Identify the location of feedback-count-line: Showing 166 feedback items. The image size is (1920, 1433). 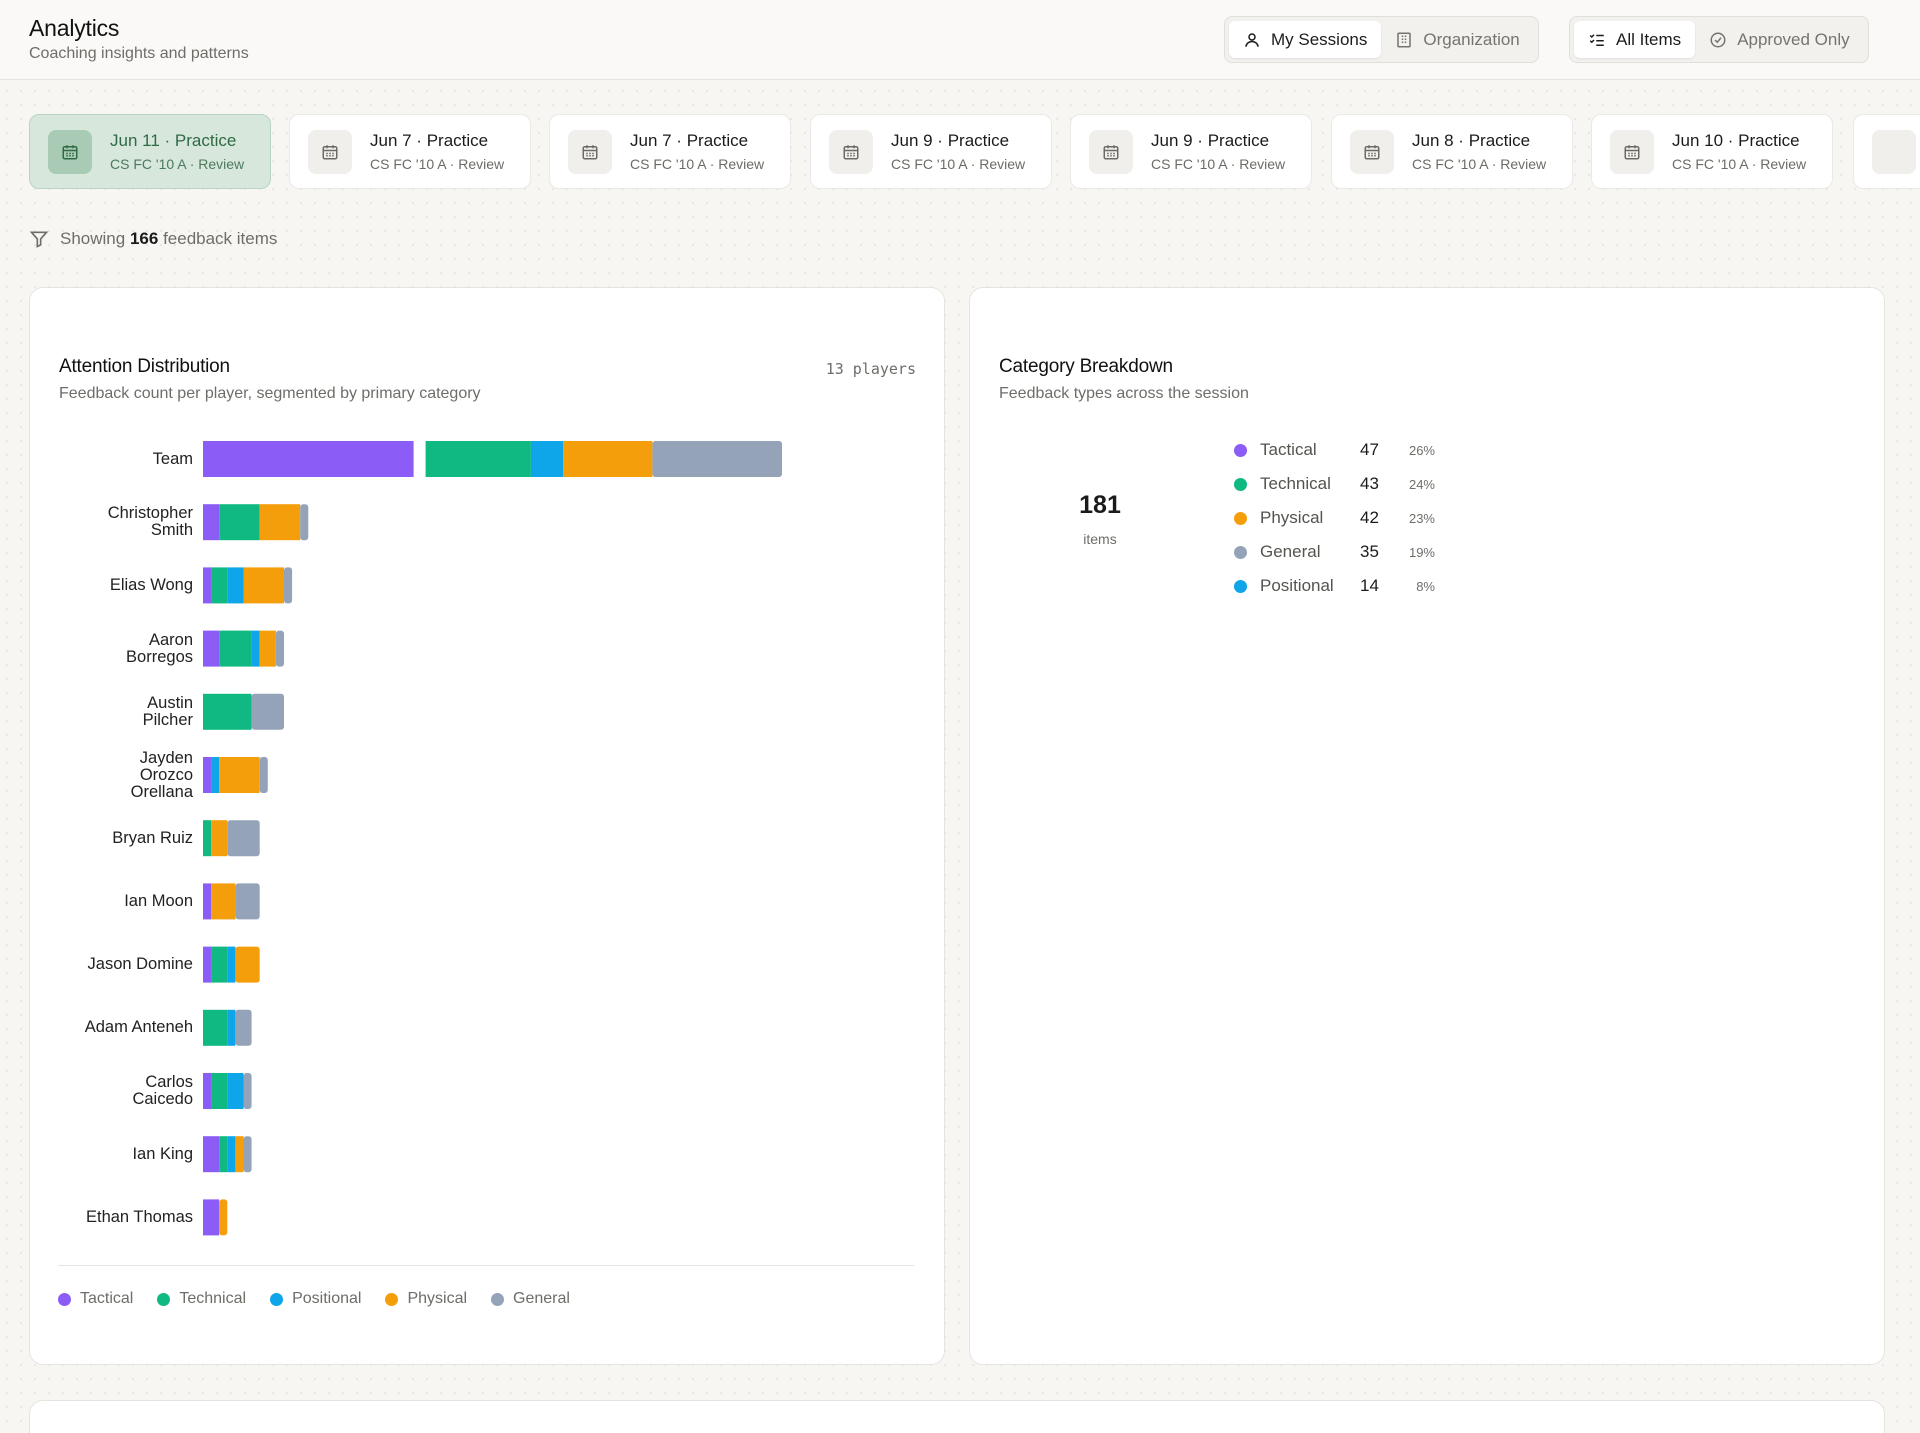
(153, 239).